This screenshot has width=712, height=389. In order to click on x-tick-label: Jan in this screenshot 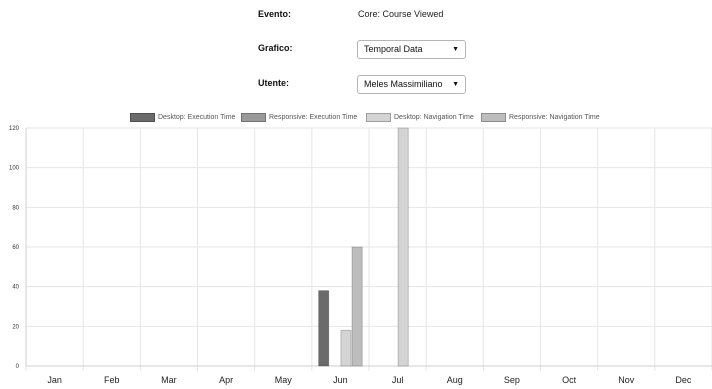, I will do `click(54, 380)`.